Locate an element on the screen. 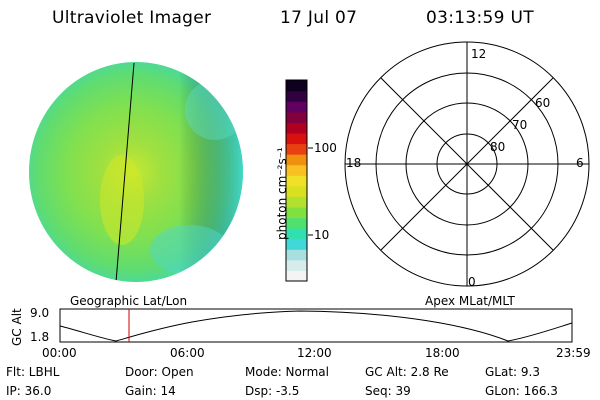 The height and width of the screenshot is (400, 600). ip-info: IP: 36.0 is located at coordinates (29, 391).